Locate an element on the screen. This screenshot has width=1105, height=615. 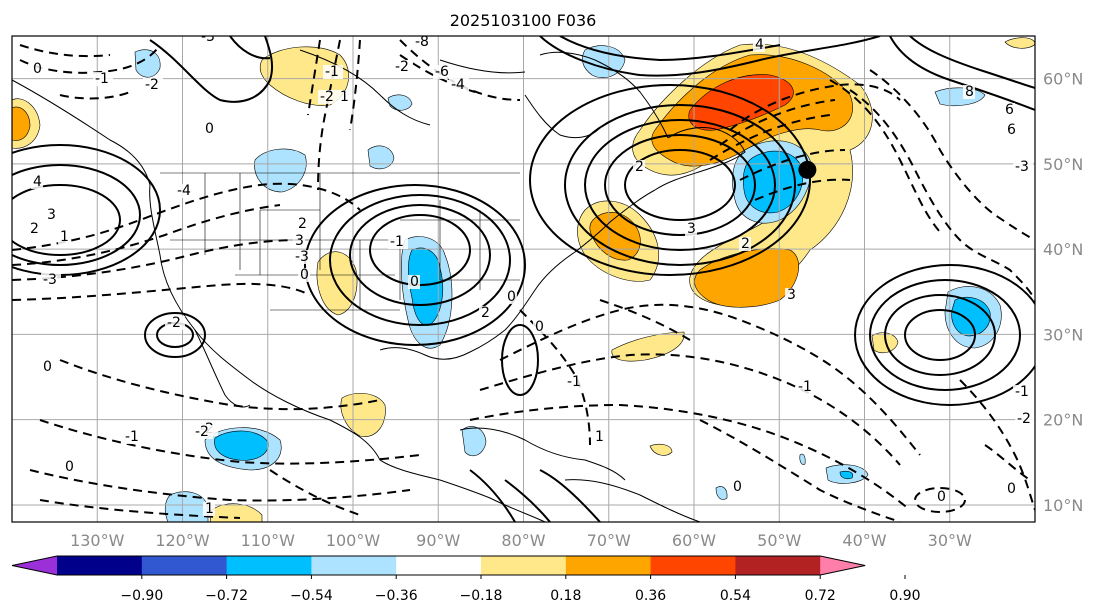
lon-tick-label: 50°W is located at coordinates (779, 540).